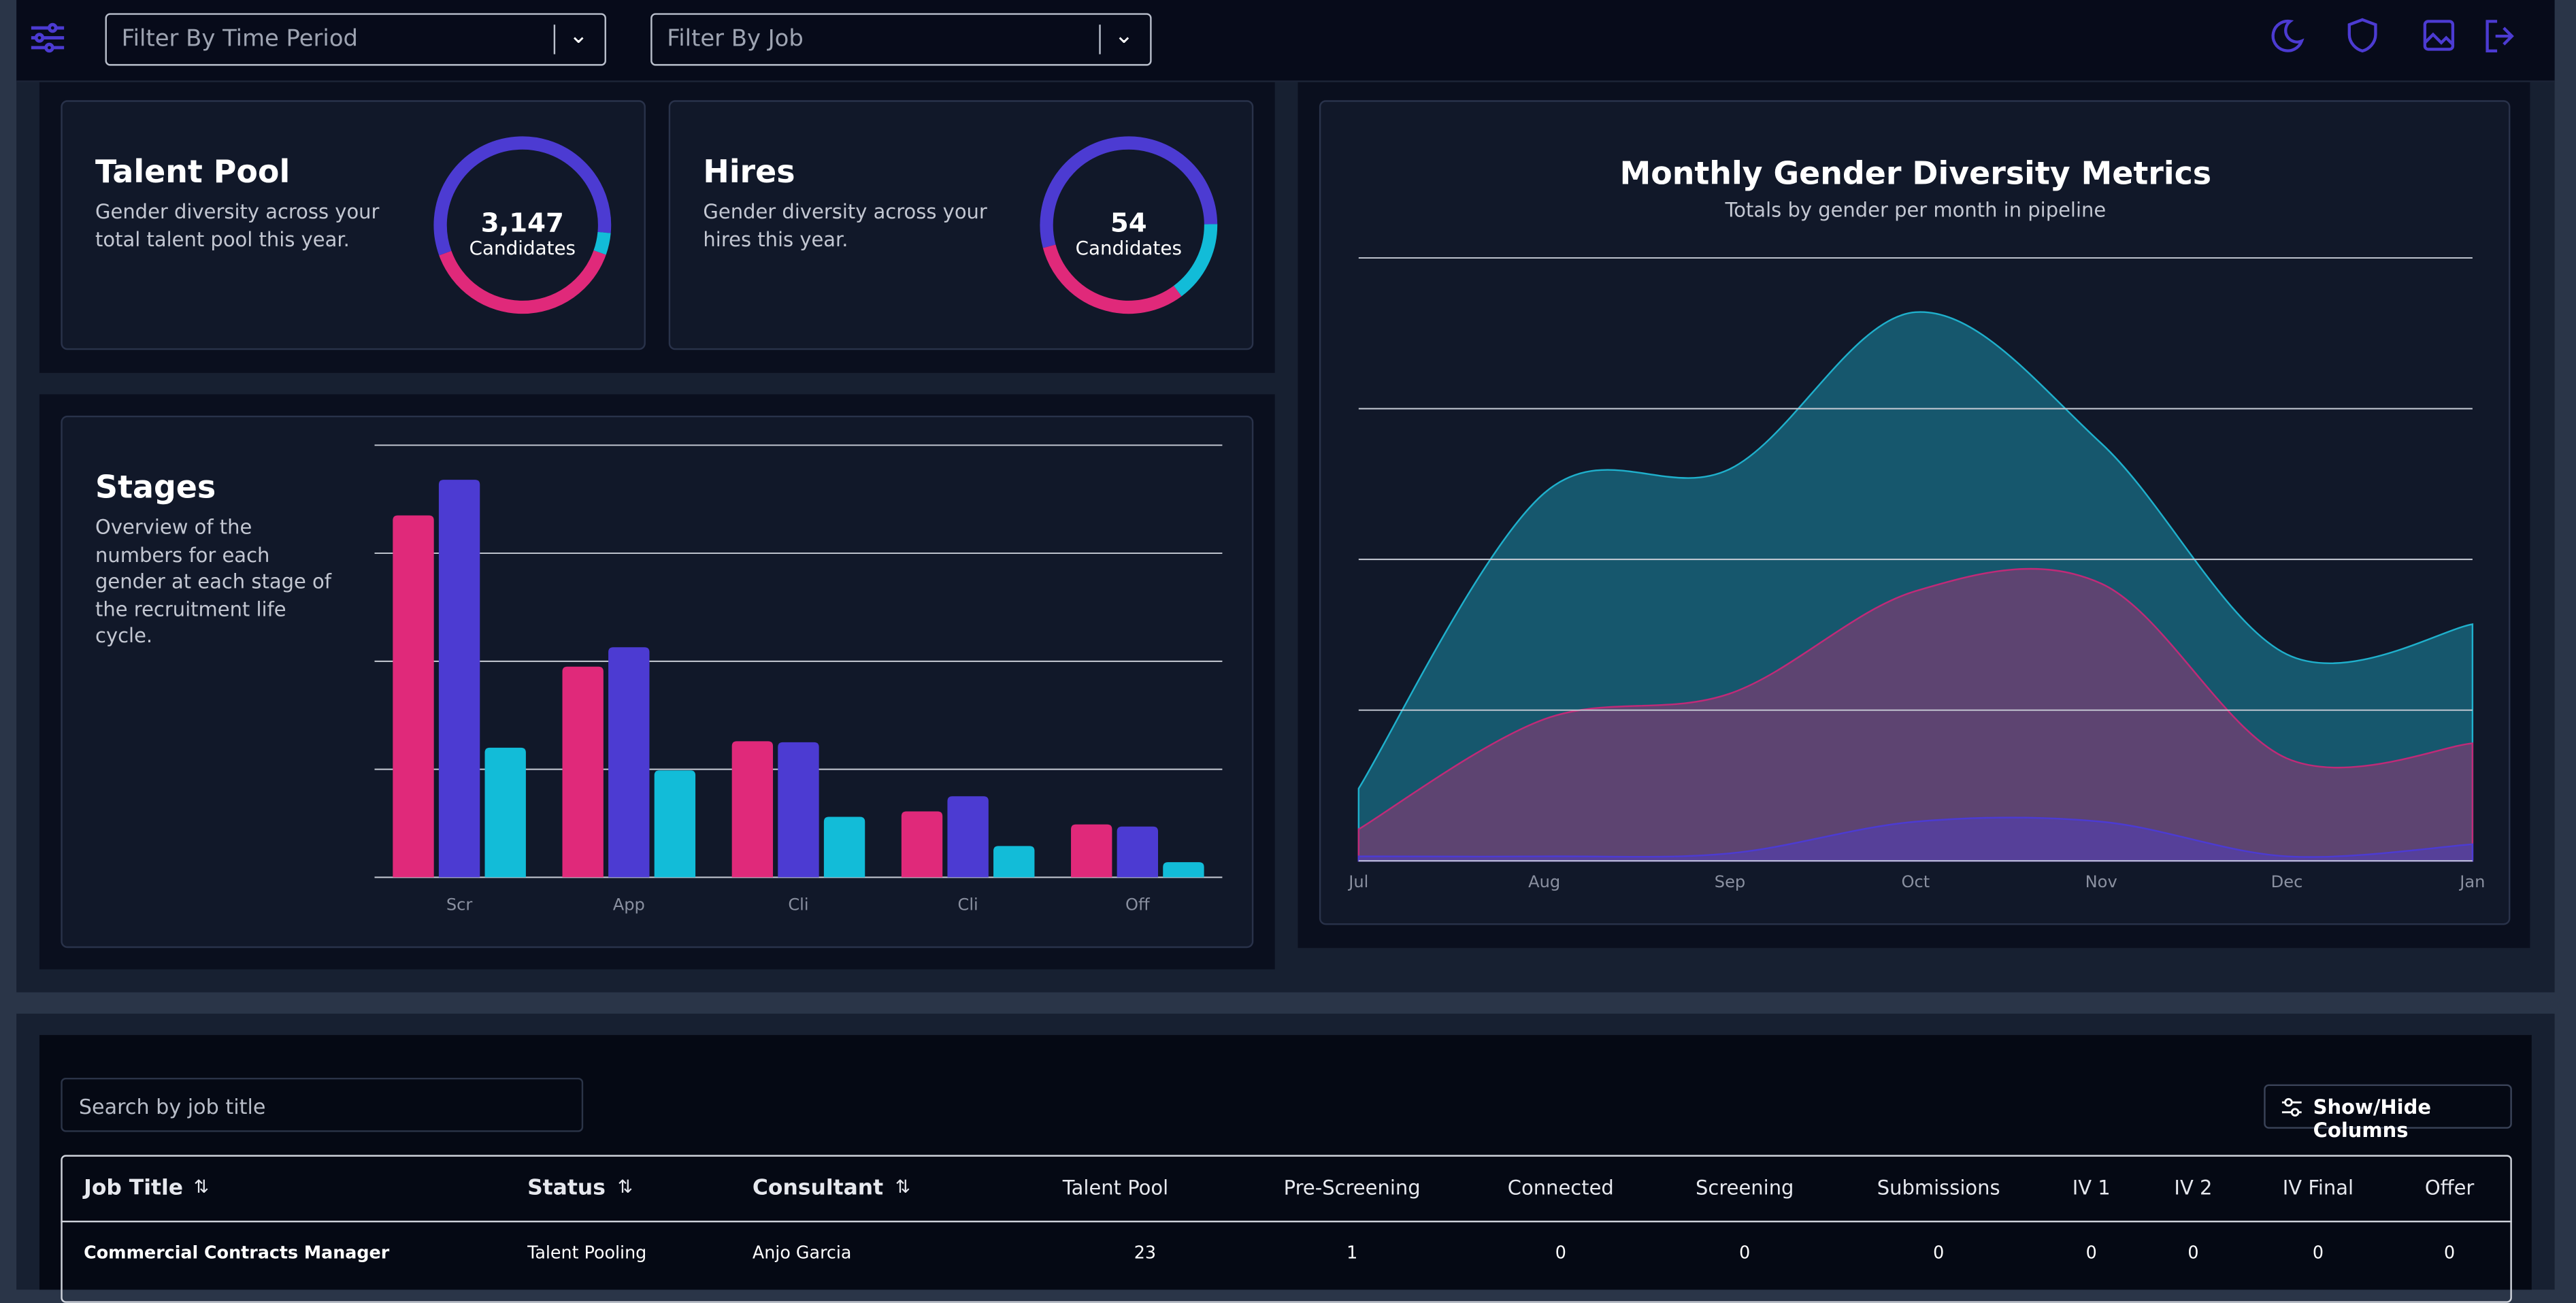 This screenshot has width=2576, height=1303. I want to click on time-filter-text: Filter By Time Period, so click(240, 40).